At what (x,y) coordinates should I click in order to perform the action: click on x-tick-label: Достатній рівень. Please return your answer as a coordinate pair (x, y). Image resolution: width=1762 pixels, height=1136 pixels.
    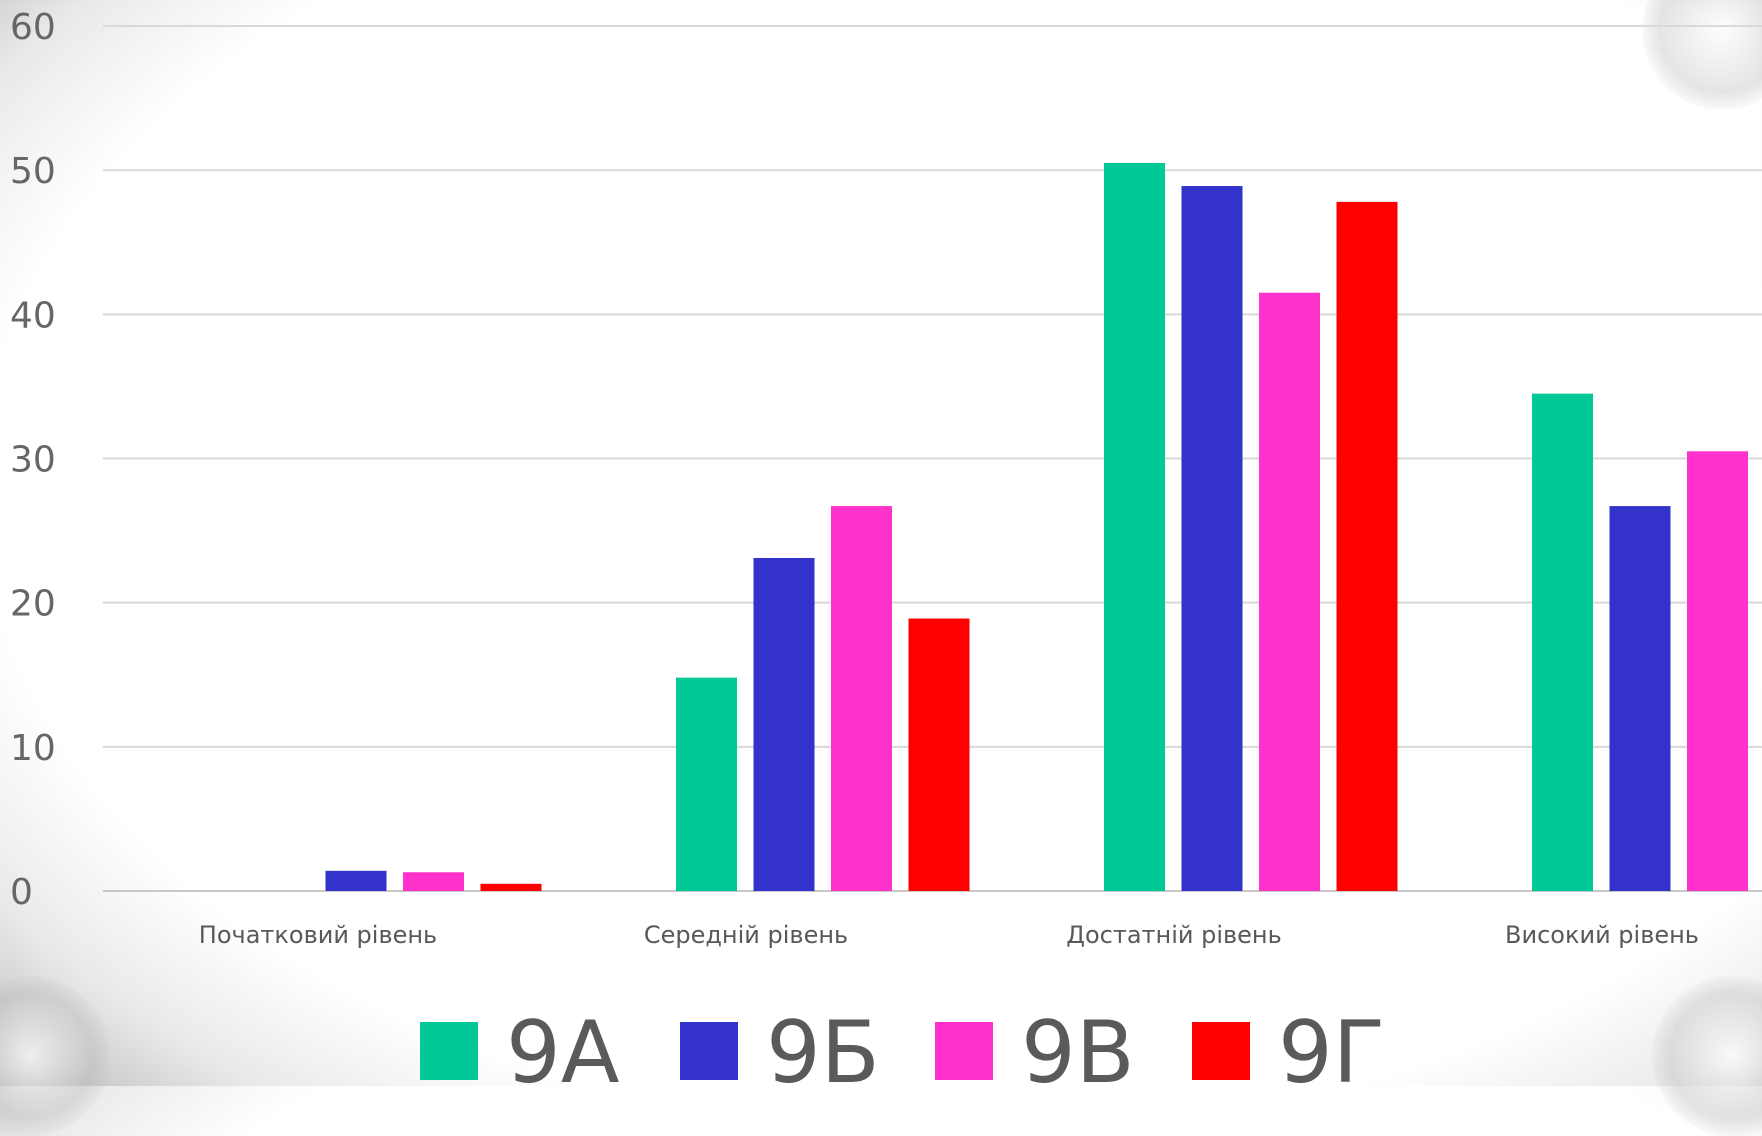
    Looking at the image, I should click on (1174, 935).